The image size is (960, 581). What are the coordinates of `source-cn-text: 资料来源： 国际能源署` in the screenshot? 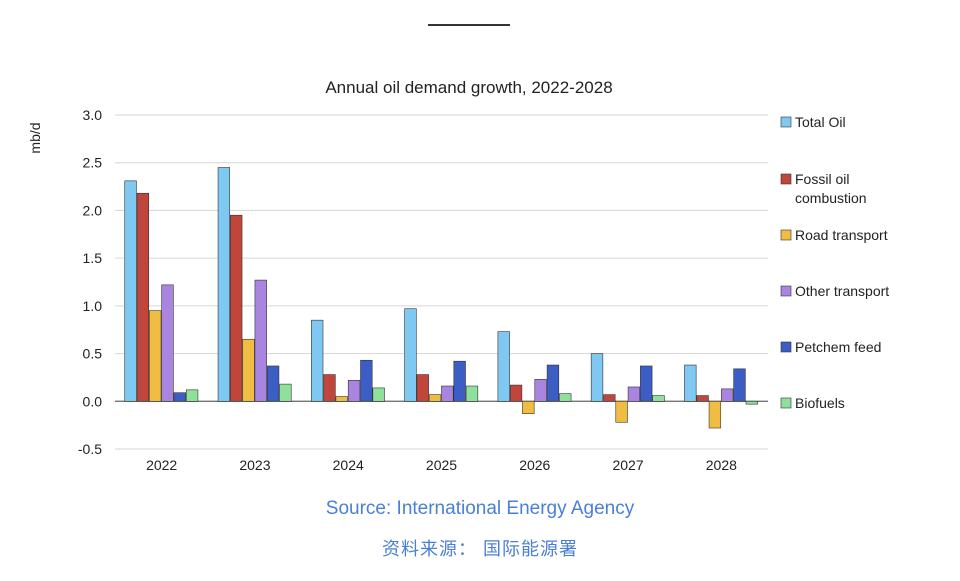 It's located at (480, 549).